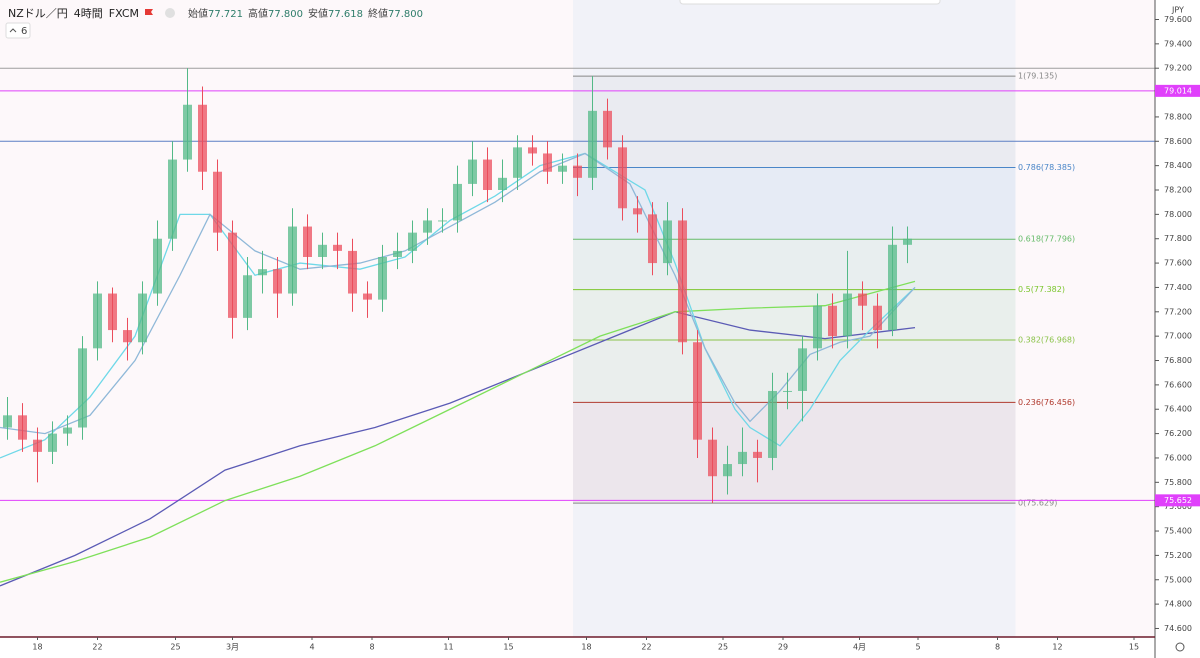  What do you see at coordinates (1046, 167) in the screenshot?
I see `fib-label: 0.786(78.385)` at bounding box center [1046, 167].